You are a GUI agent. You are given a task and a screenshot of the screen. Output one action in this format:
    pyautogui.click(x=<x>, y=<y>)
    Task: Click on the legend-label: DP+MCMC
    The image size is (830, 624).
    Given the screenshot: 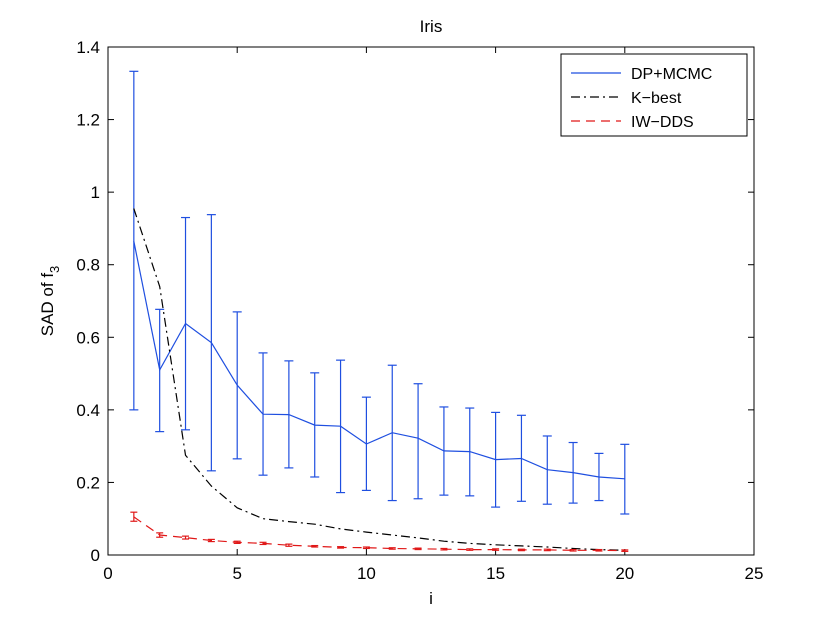 What is the action you would take?
    pyautogui.click(x=671, y=74)
    